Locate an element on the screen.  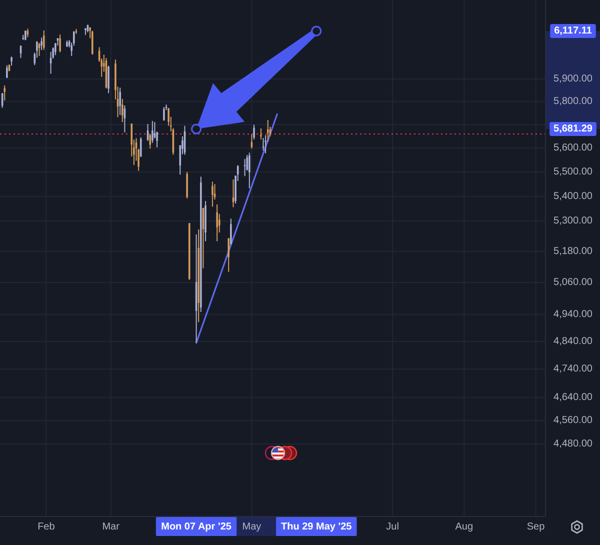
y-tick-label: 5,180.00 is located at coordinates (573, 251).